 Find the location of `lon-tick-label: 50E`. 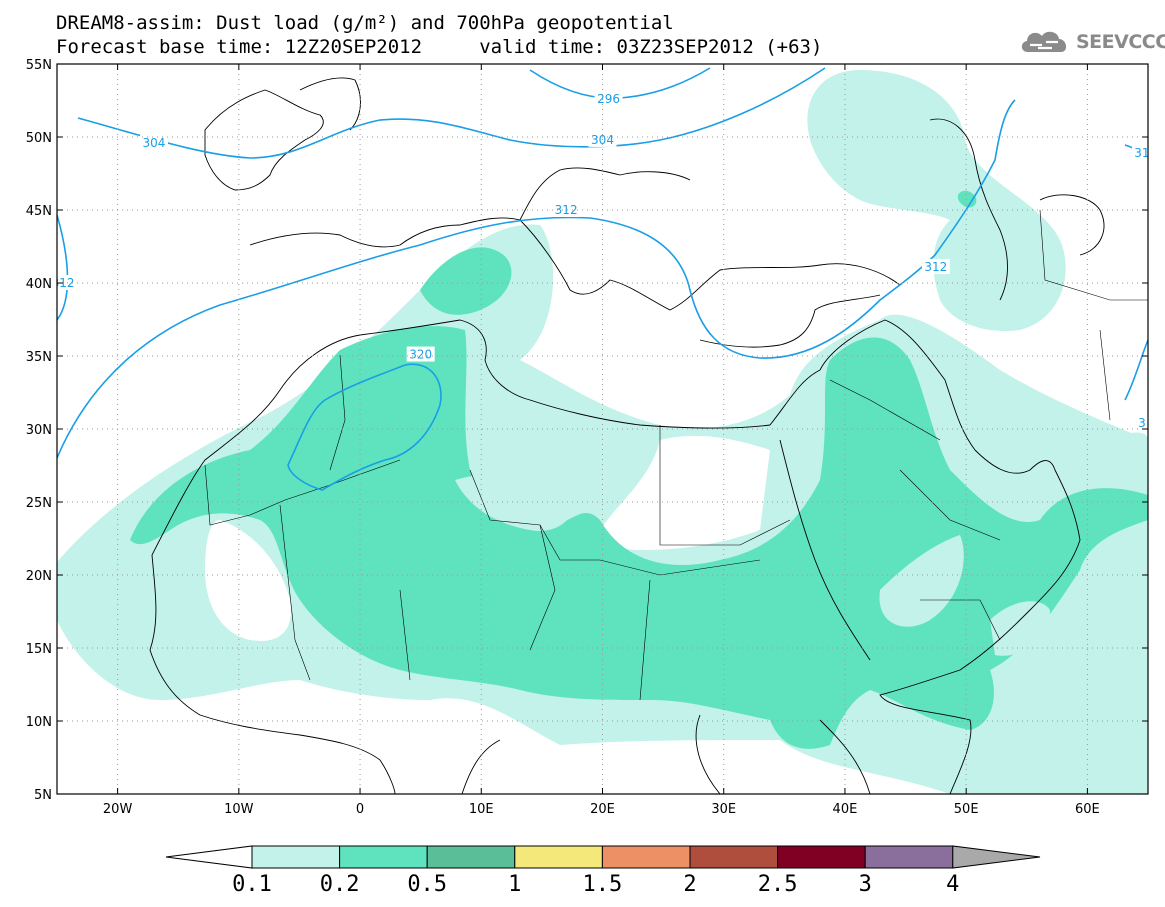

lon-tick-label: 50E is located at coordinates (966, 809).